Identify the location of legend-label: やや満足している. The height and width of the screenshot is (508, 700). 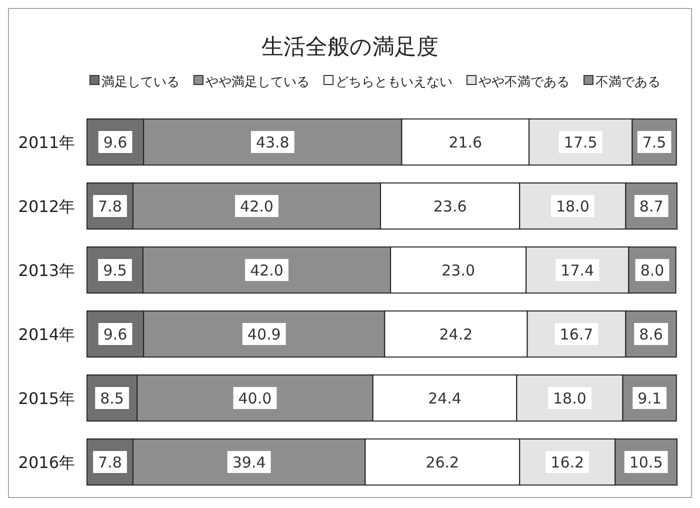
(258, 82).